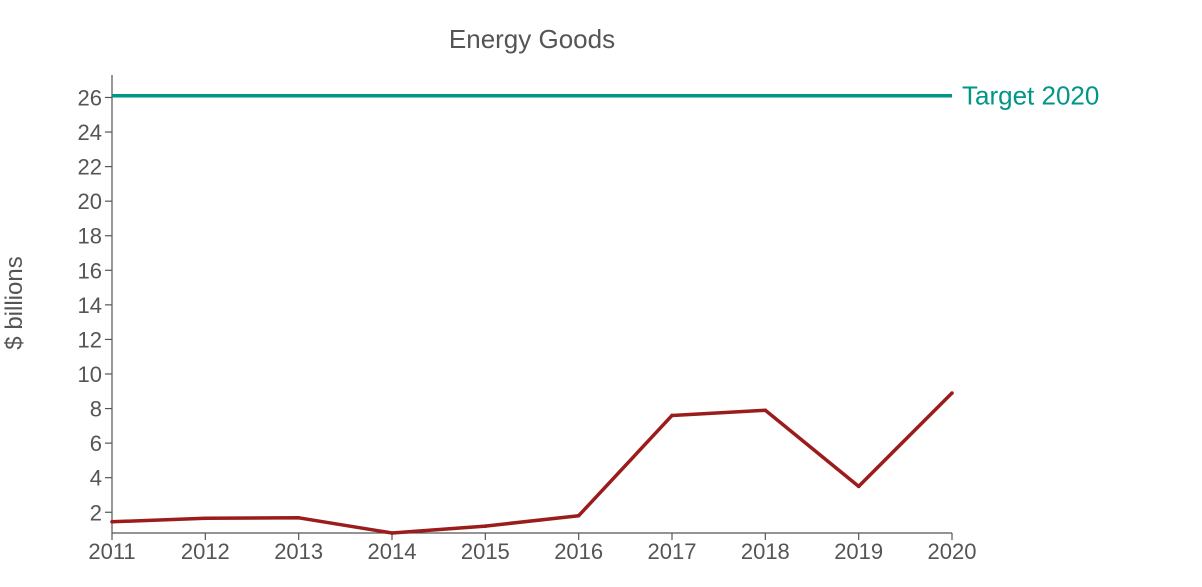 The width and height of the screenshot is (1202, 587). Describe the element at coordinates (765, 551) in the screenshot. I see `x-tick-label: 2018` at that location.